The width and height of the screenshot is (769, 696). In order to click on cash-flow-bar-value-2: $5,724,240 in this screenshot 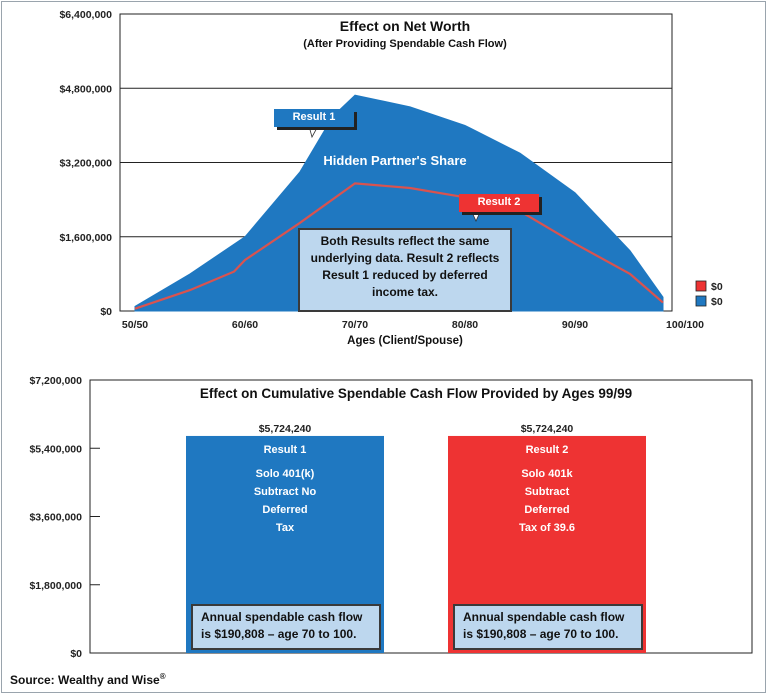, I will do `click(547, 429)`.